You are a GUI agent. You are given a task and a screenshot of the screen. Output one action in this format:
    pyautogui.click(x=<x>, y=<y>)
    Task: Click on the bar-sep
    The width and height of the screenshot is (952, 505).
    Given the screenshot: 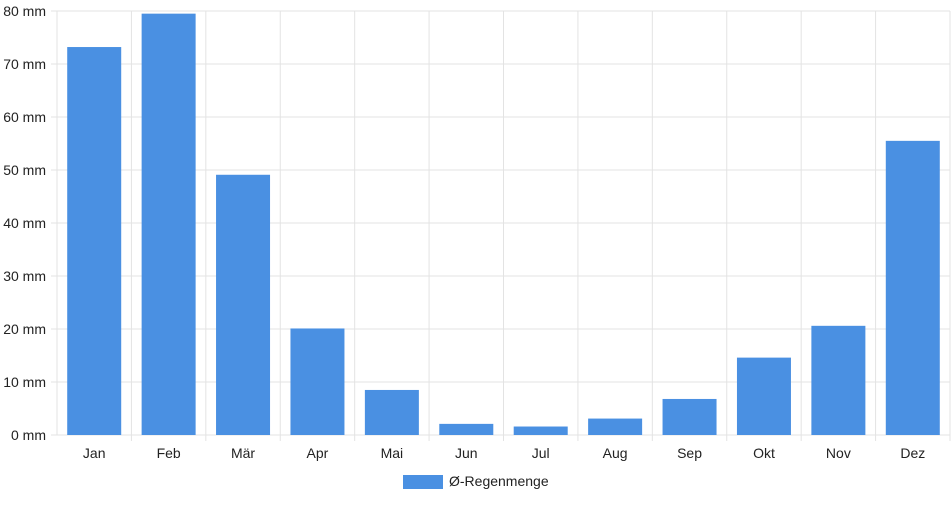 What is the action you would take?
    pyautogui.click(x=689, y=416)
    